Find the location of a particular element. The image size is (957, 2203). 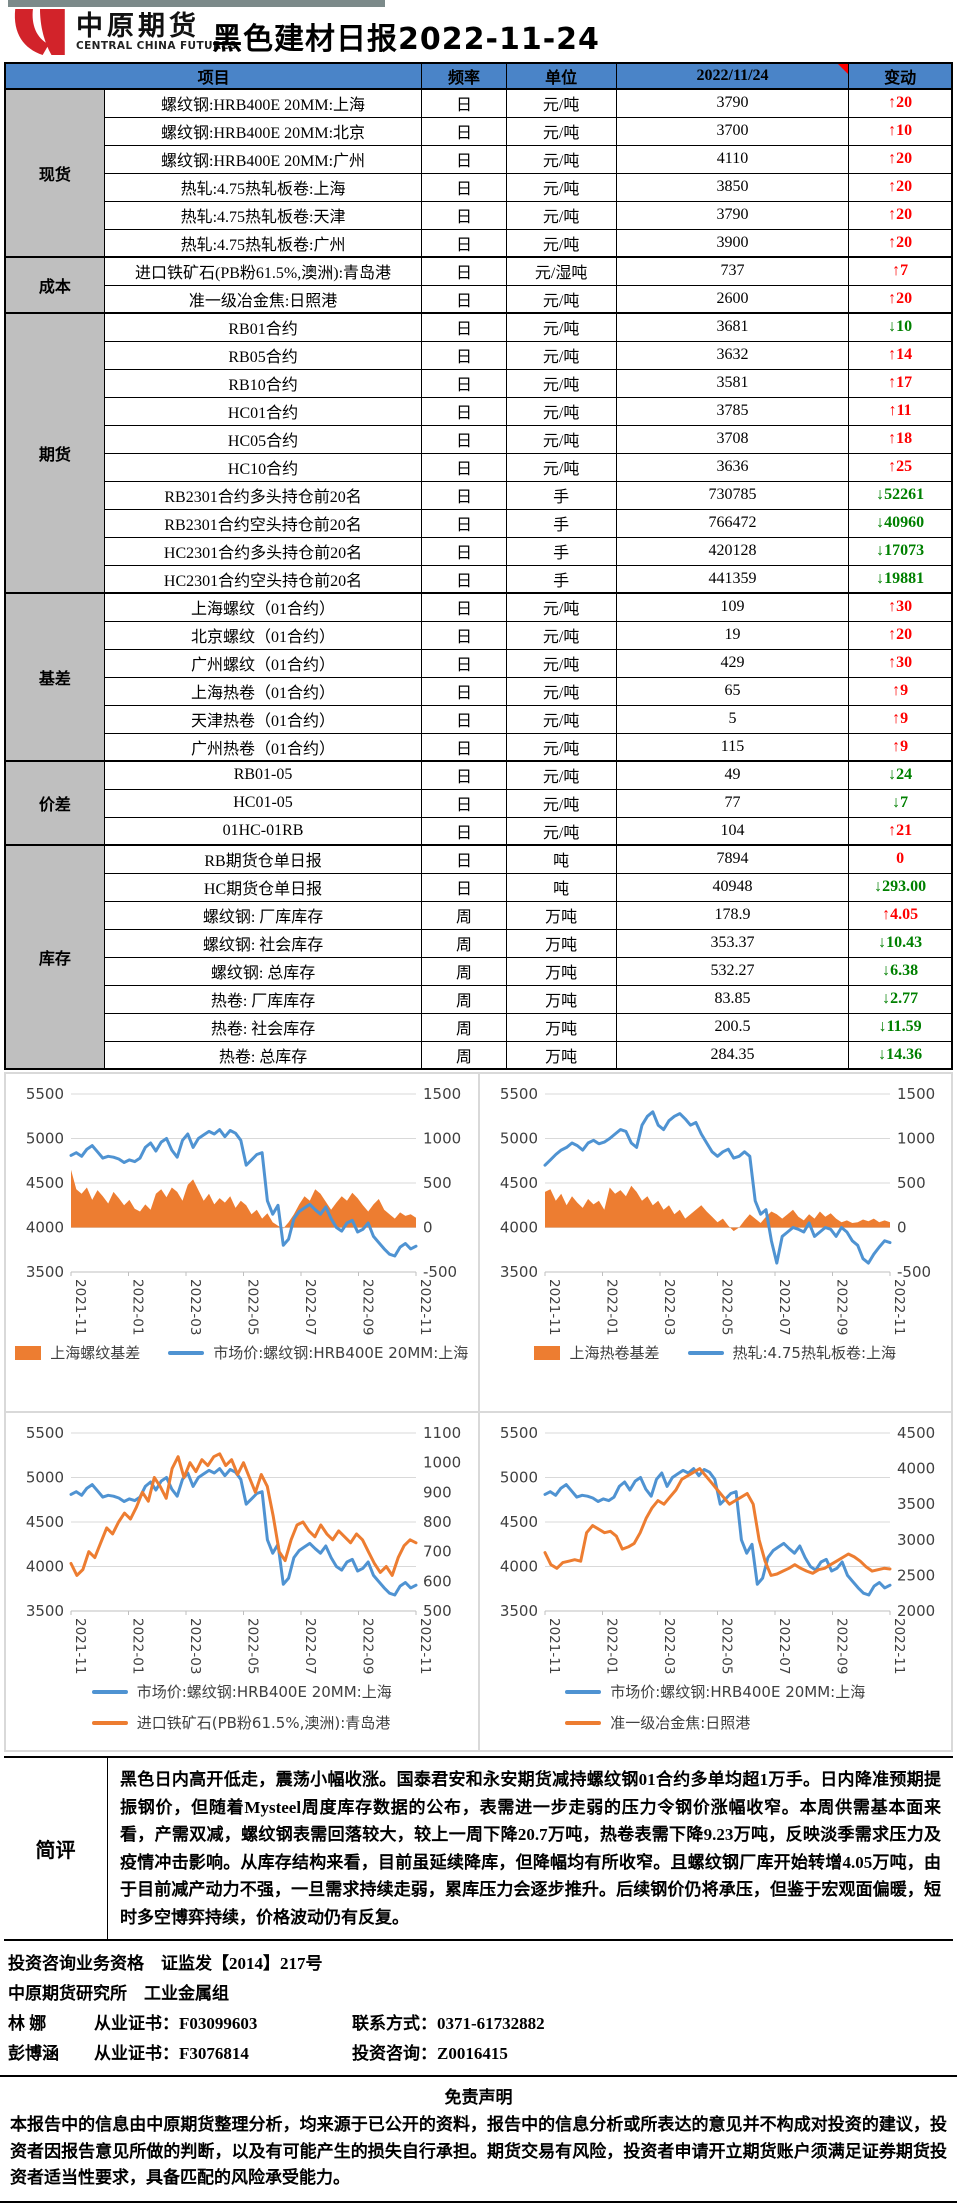

analyst-name: 彭博涵 is located at coordinates (33, 2054).